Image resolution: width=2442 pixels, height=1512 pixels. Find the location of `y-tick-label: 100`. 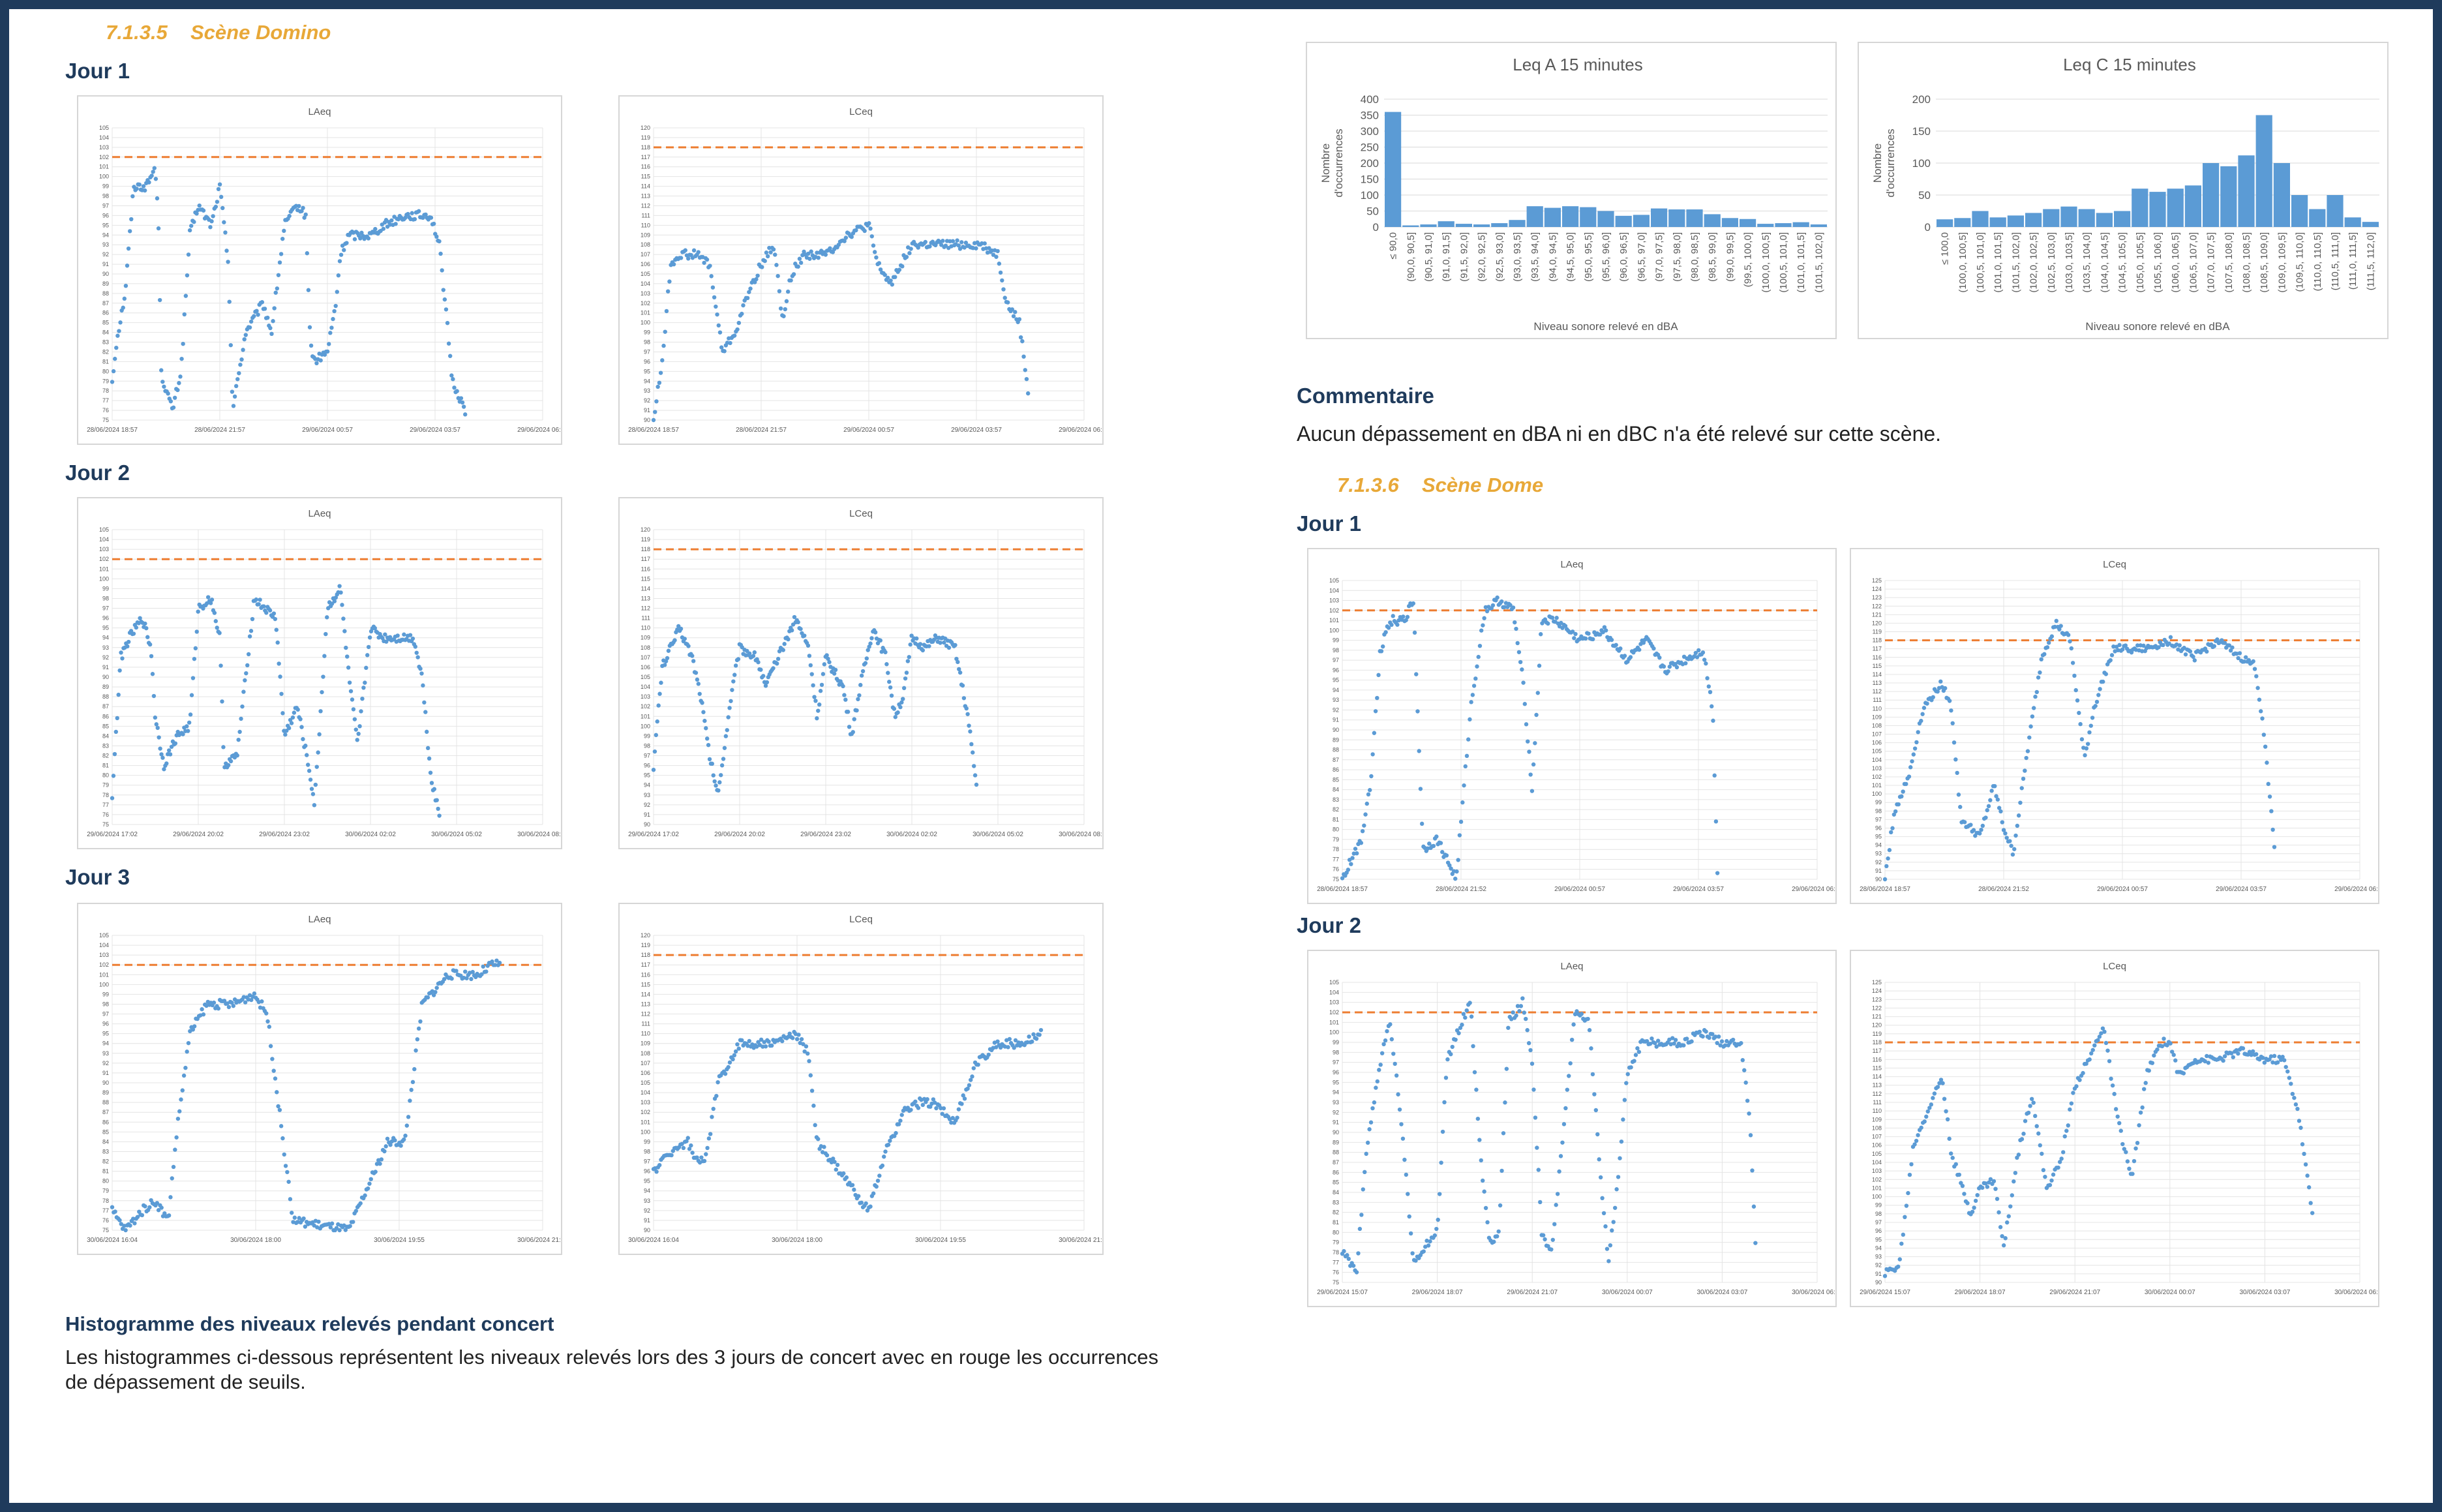

y-tick-label: 100 is located at coordinates (104, 578).